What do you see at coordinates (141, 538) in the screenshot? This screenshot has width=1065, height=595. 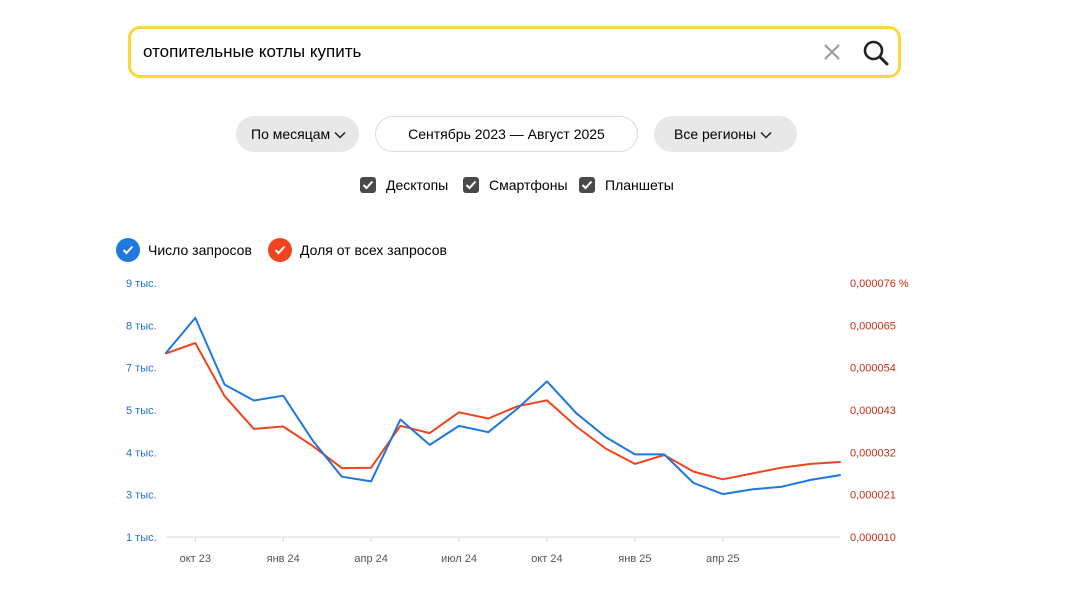 I see `y-left-tick-label: 1 тыс.` at bounding box center [141, 538].